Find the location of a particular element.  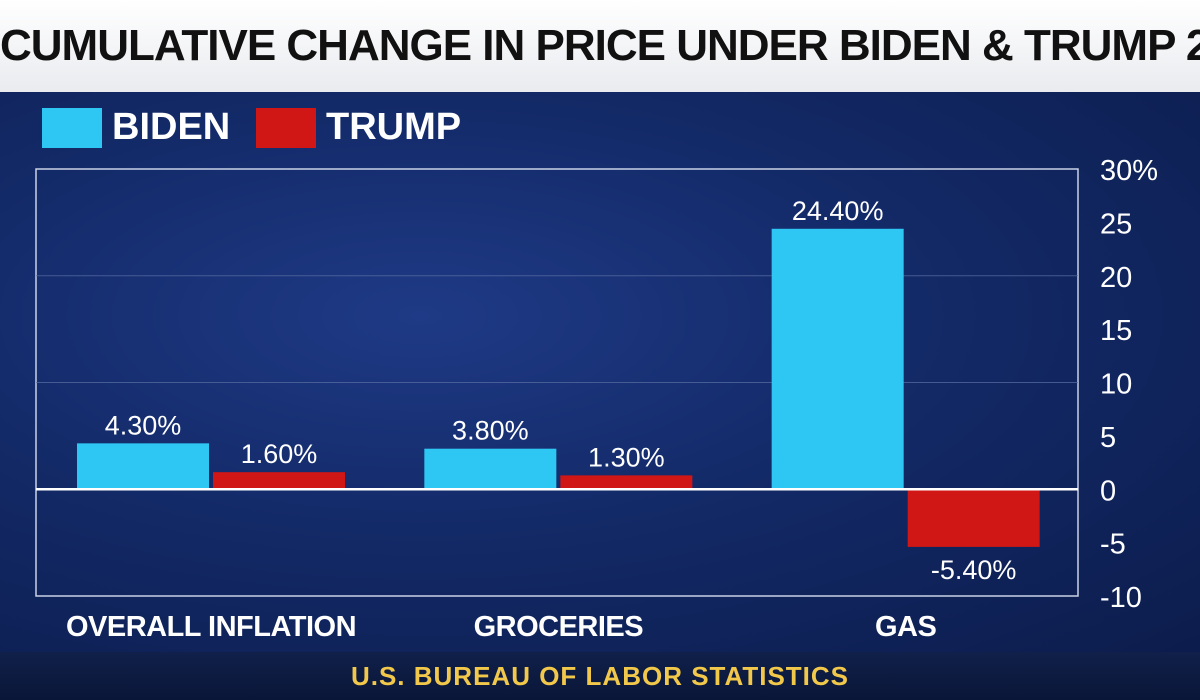

x-category-label: GROCERIES is located at coordinates (559, 627).